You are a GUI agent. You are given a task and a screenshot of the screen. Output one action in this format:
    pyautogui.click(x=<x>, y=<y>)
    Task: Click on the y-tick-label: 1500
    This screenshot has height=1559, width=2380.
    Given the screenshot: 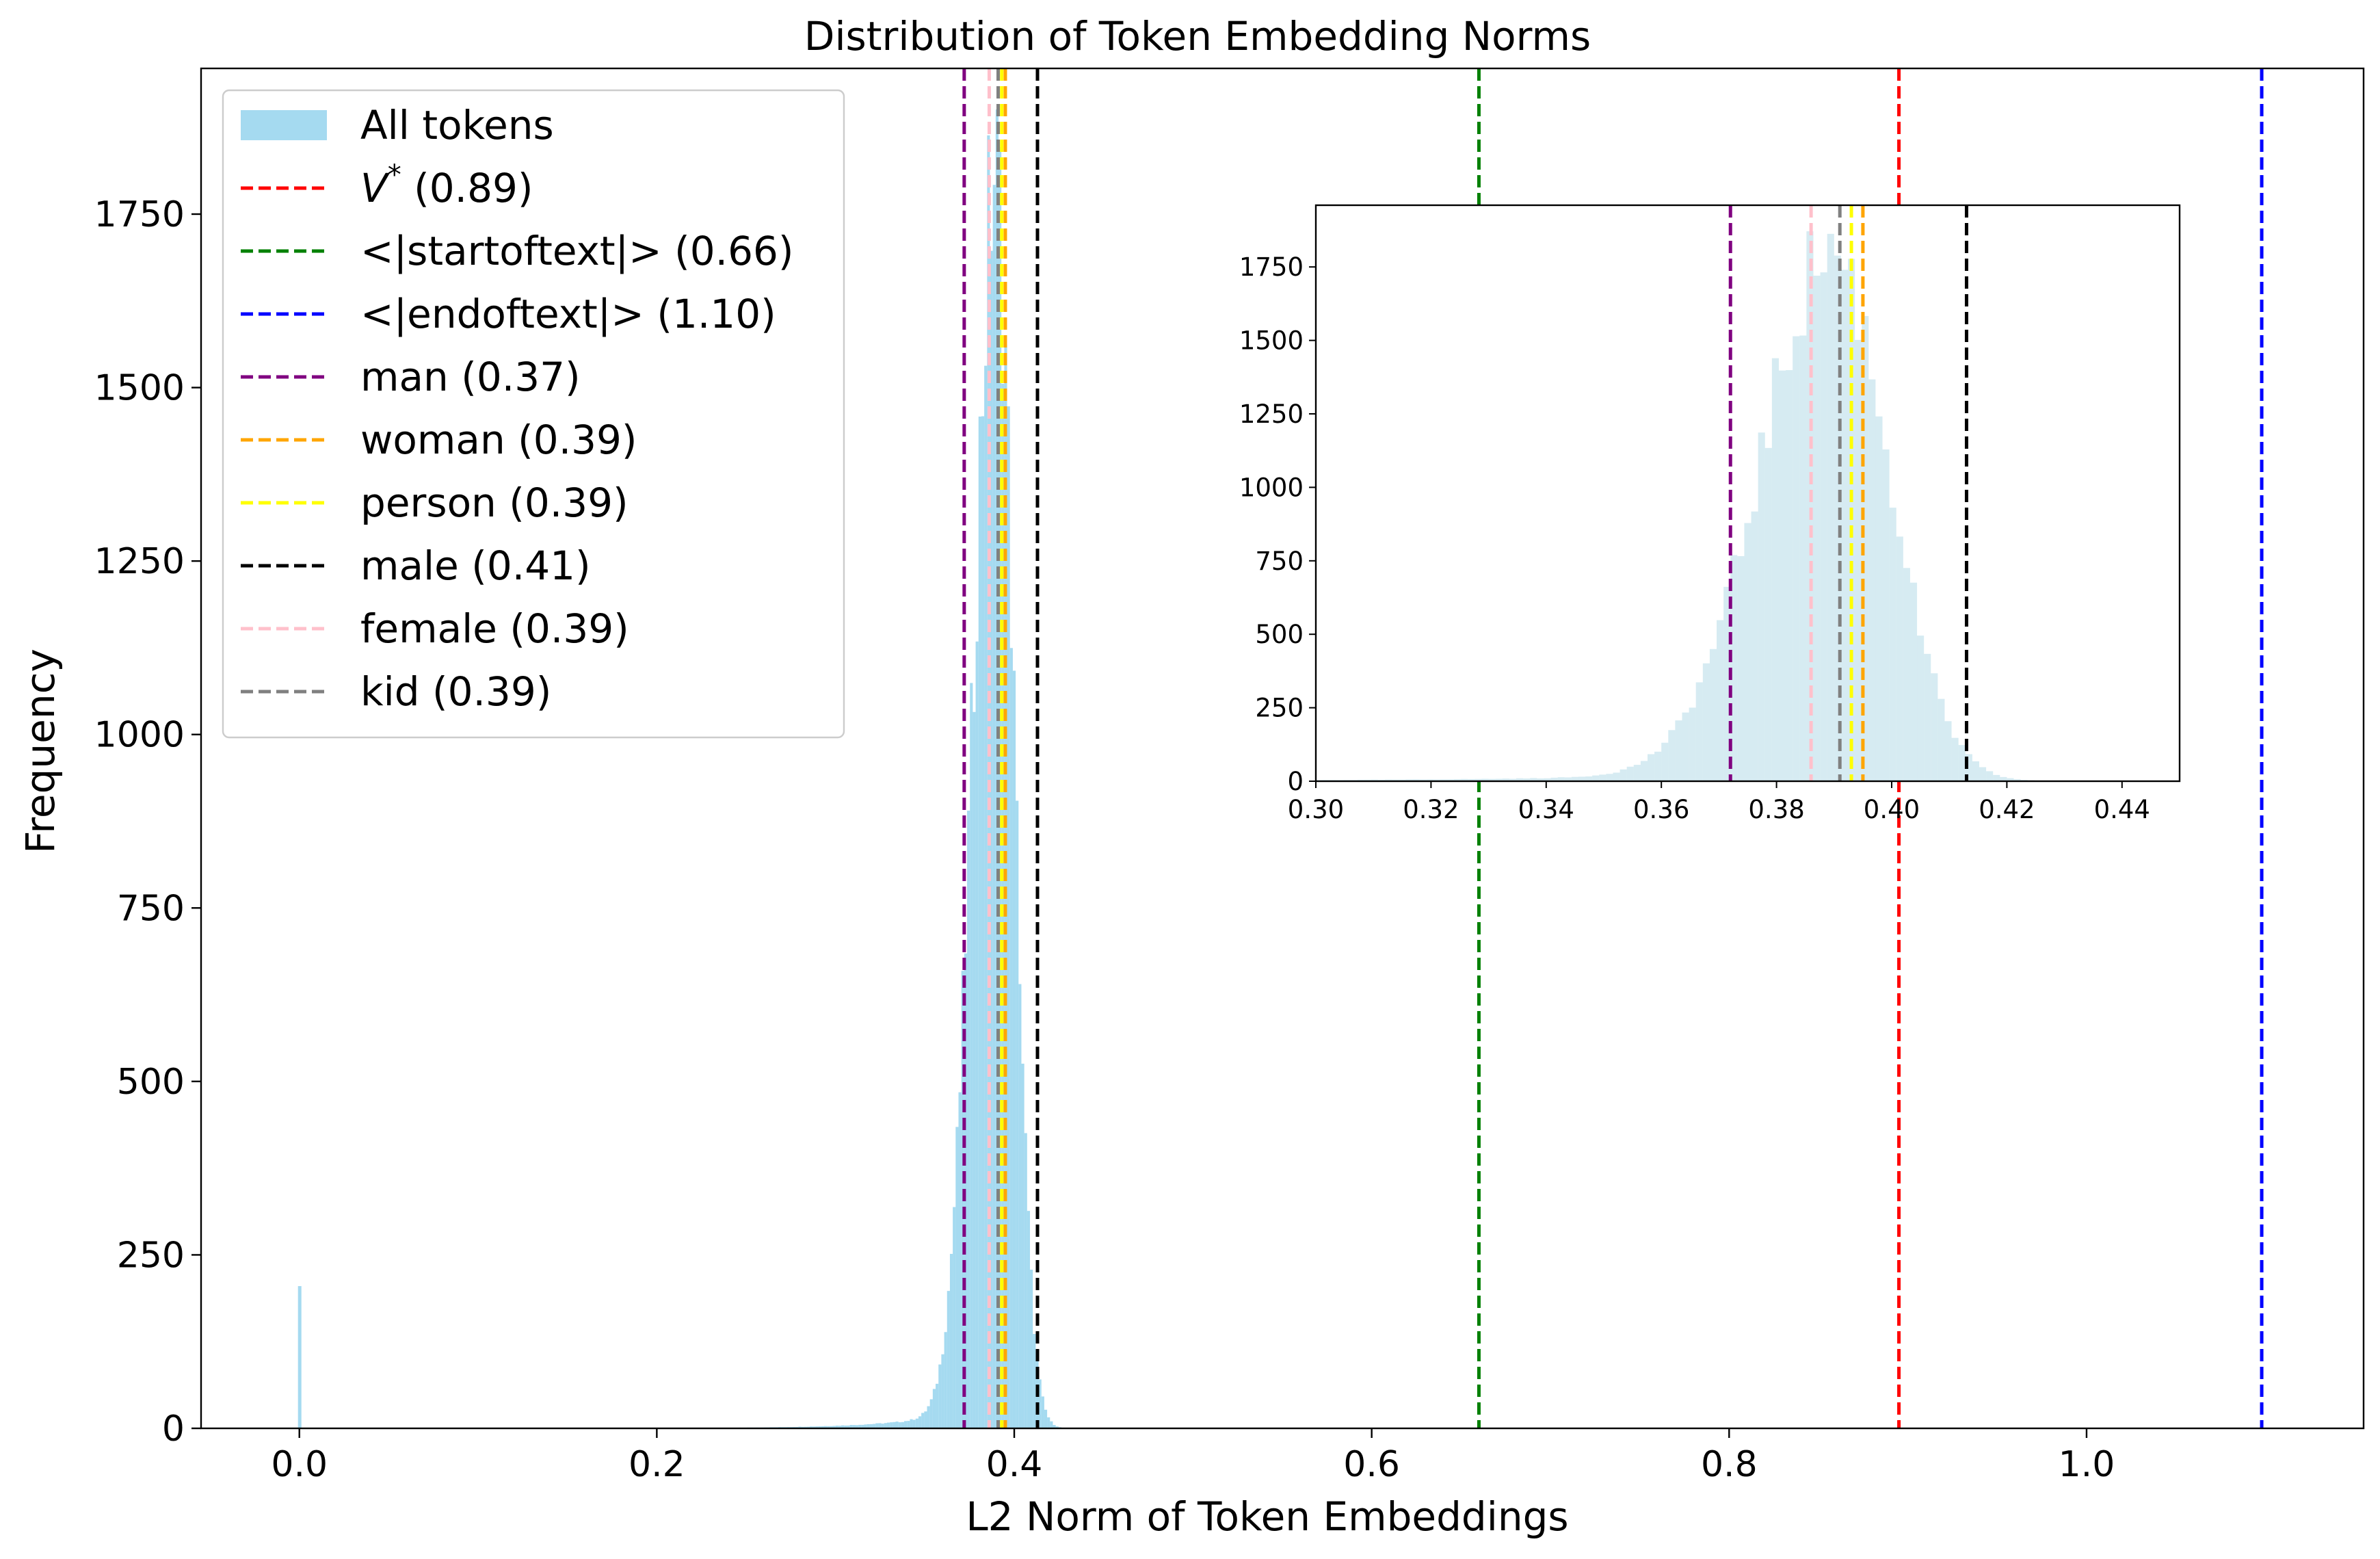 What is the action you would take?
    pyautogui.click(x=139, y=388)
    